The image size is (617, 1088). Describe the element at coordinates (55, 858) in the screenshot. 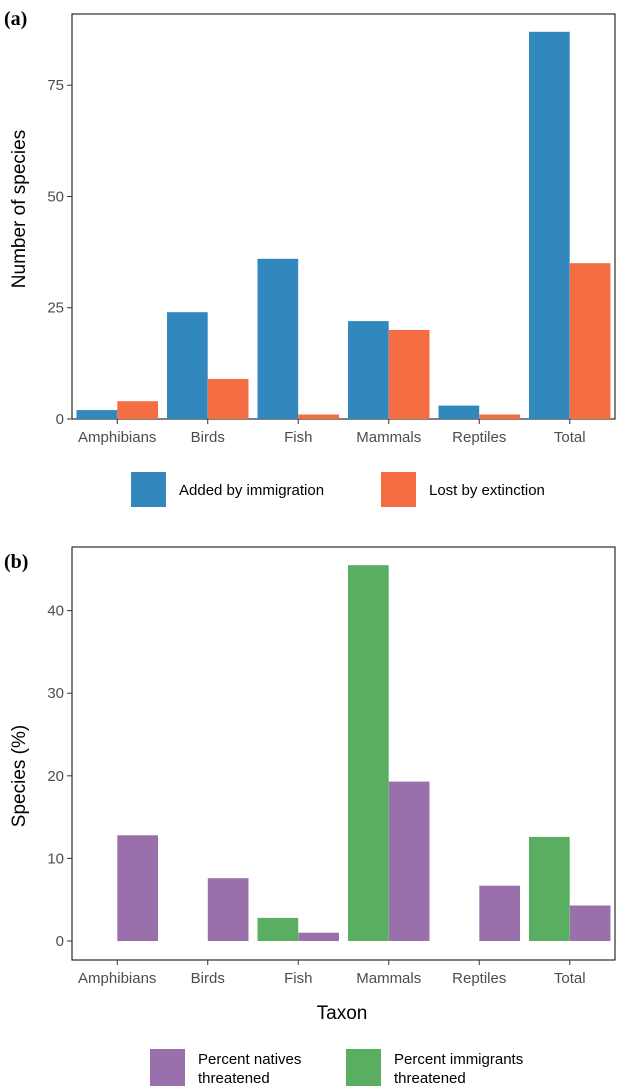

I see `y-tick-label: 10` at that location.